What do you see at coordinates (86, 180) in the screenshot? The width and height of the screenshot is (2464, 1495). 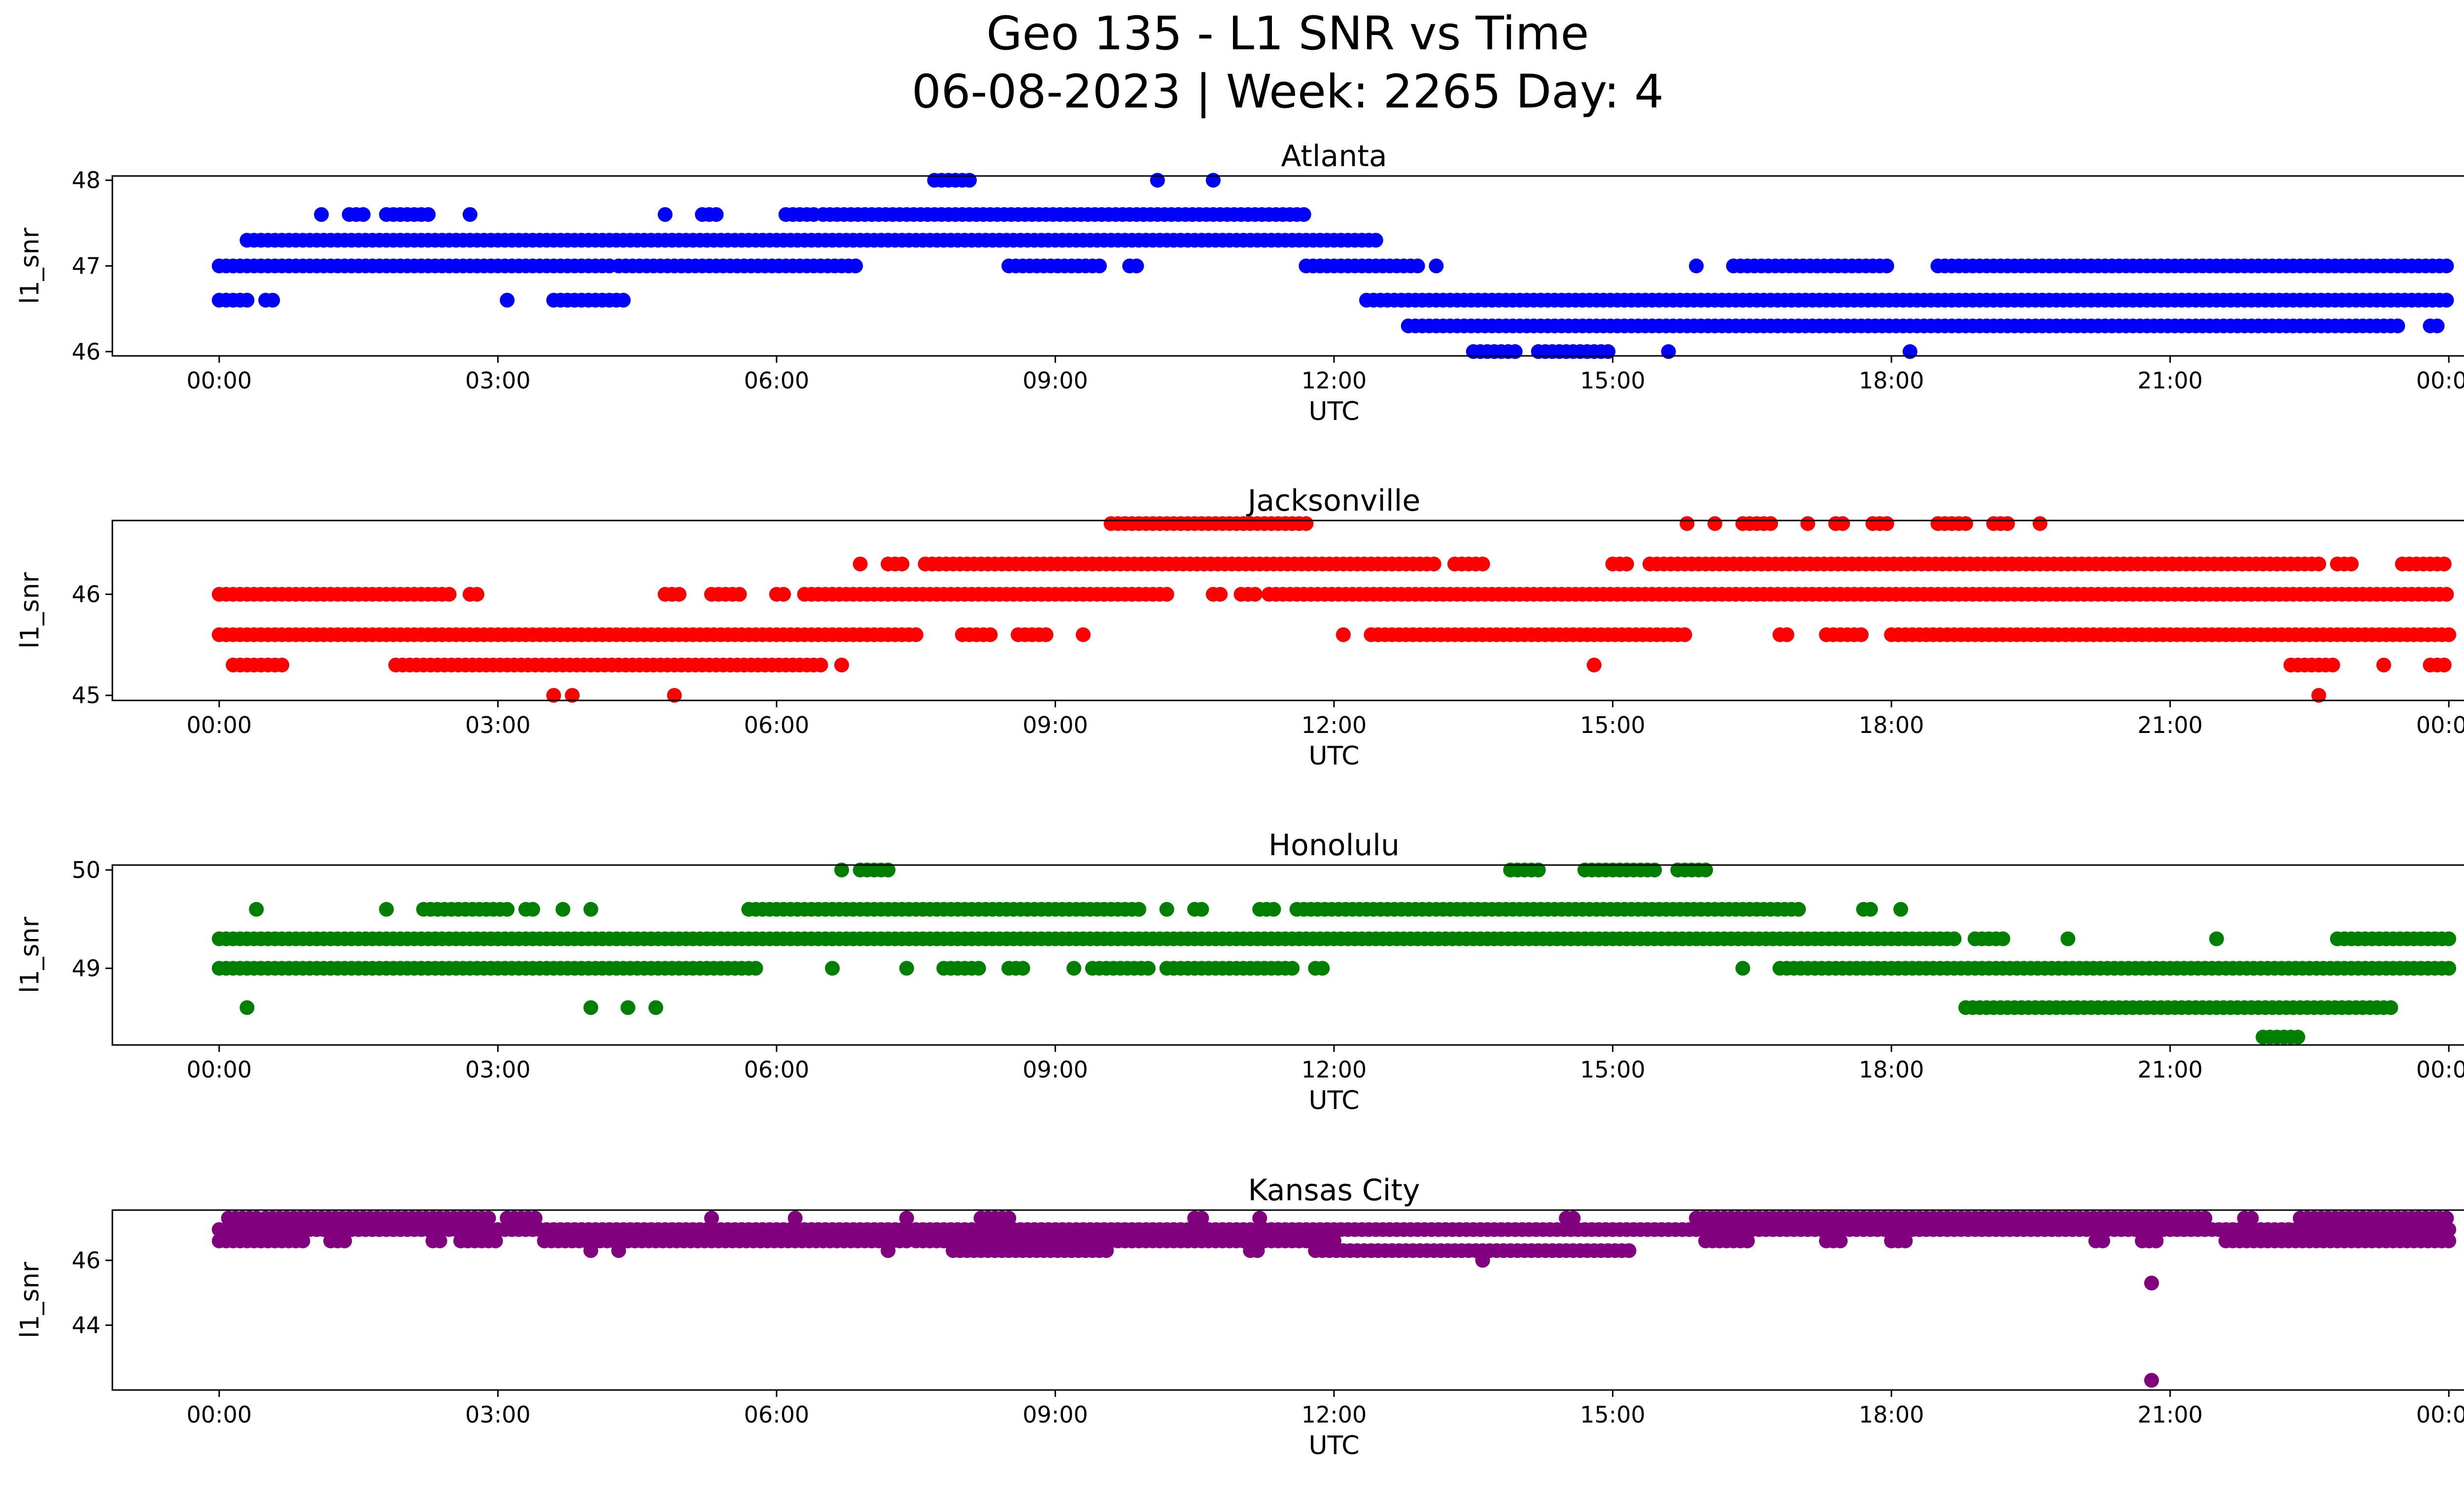 I see `y-tick-label: 48` at bounding box center [86, 180].